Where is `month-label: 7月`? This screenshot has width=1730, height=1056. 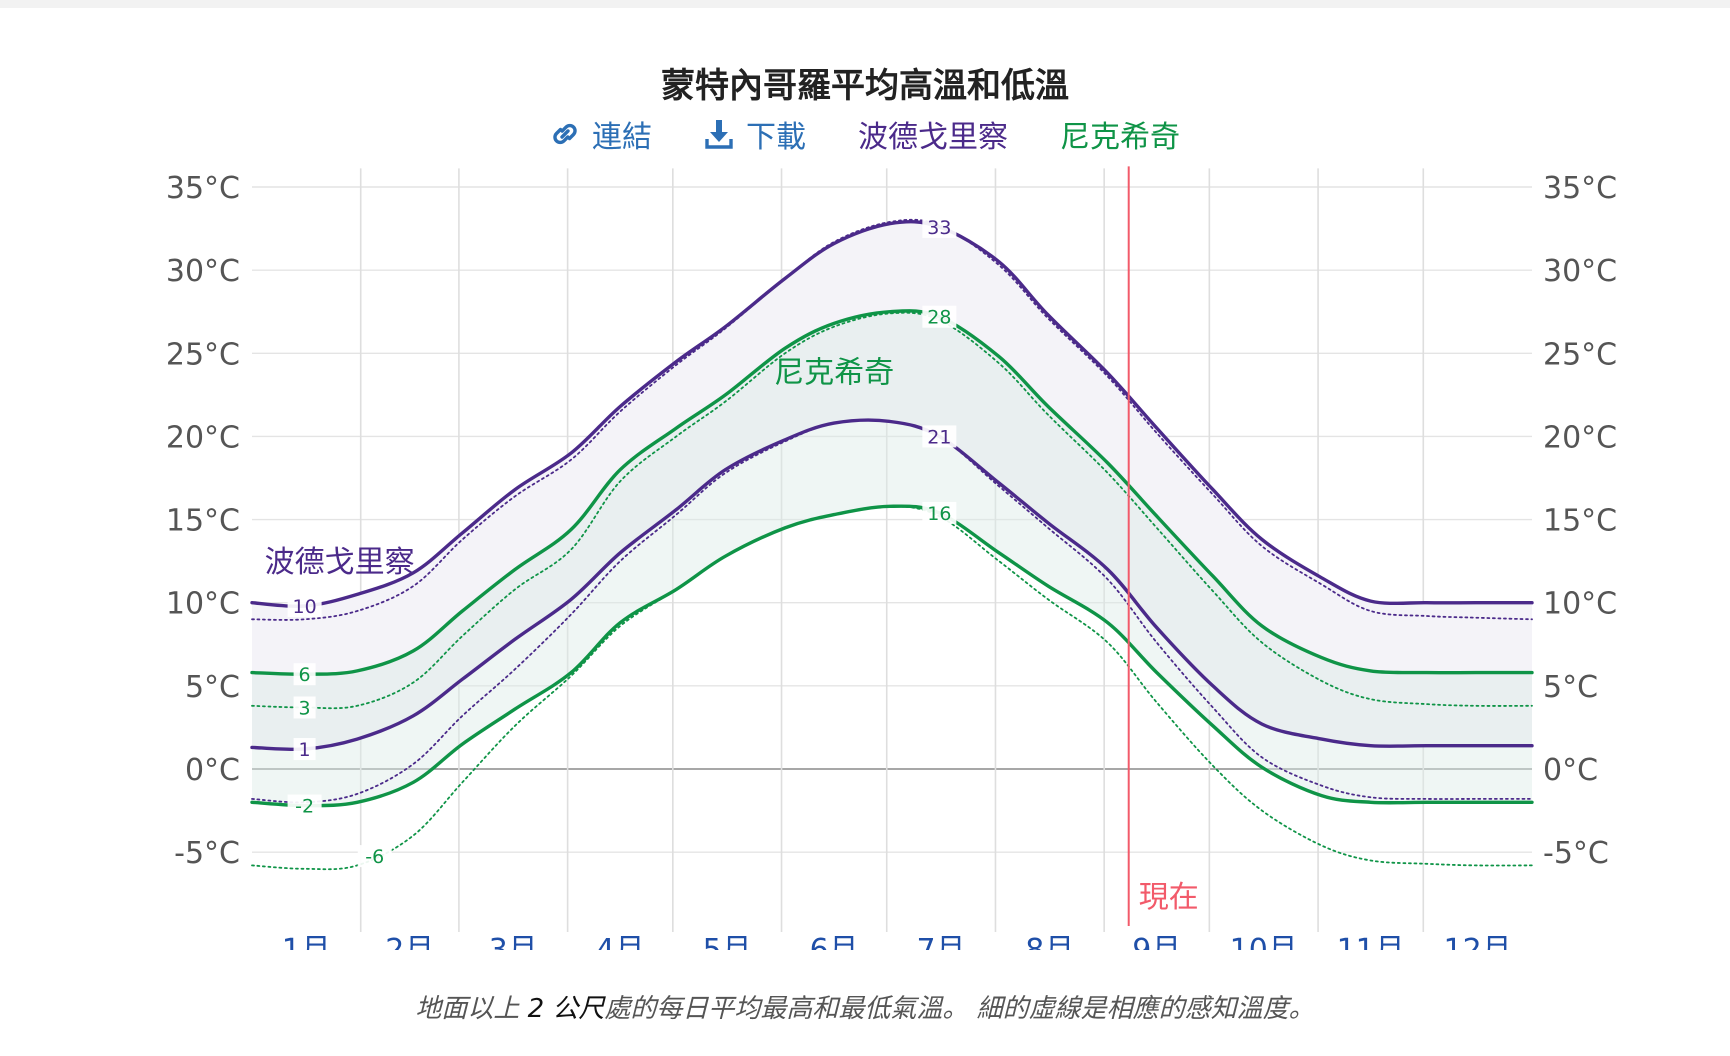 month-label: 7月 is located at coordinates (941, 941).